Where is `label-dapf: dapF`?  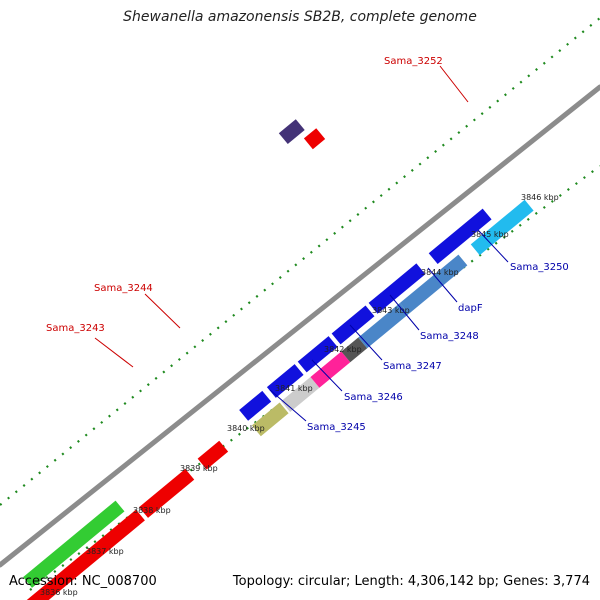
label-dapf: dapF is located at coordinates (470, 308).